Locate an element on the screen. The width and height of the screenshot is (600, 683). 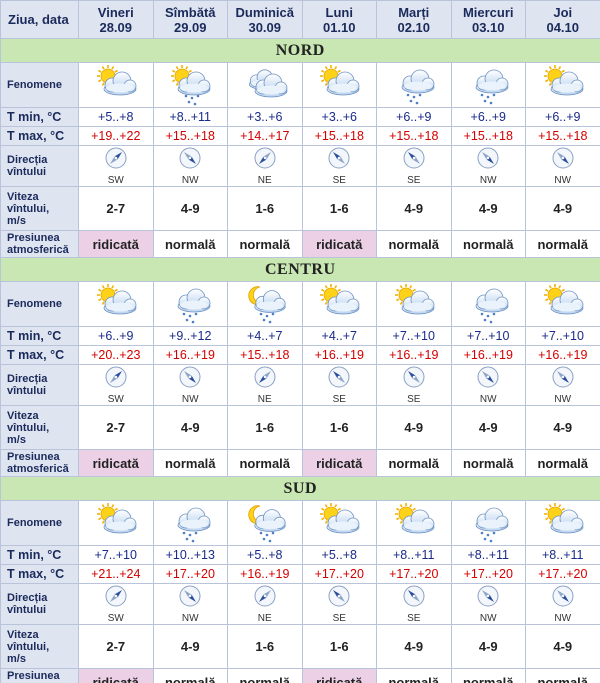
wind-direction: SW is located at coordinates (116, 604).